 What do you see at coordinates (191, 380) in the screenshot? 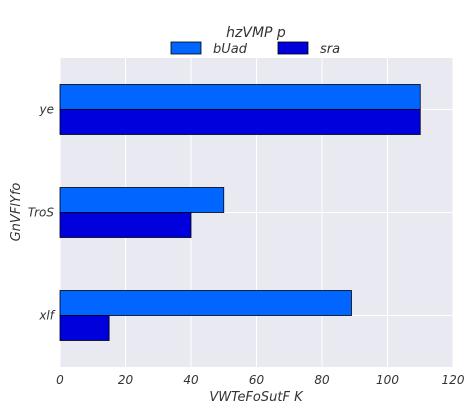
I see `x-tick-label: 40` at bounding box center [191, 380].